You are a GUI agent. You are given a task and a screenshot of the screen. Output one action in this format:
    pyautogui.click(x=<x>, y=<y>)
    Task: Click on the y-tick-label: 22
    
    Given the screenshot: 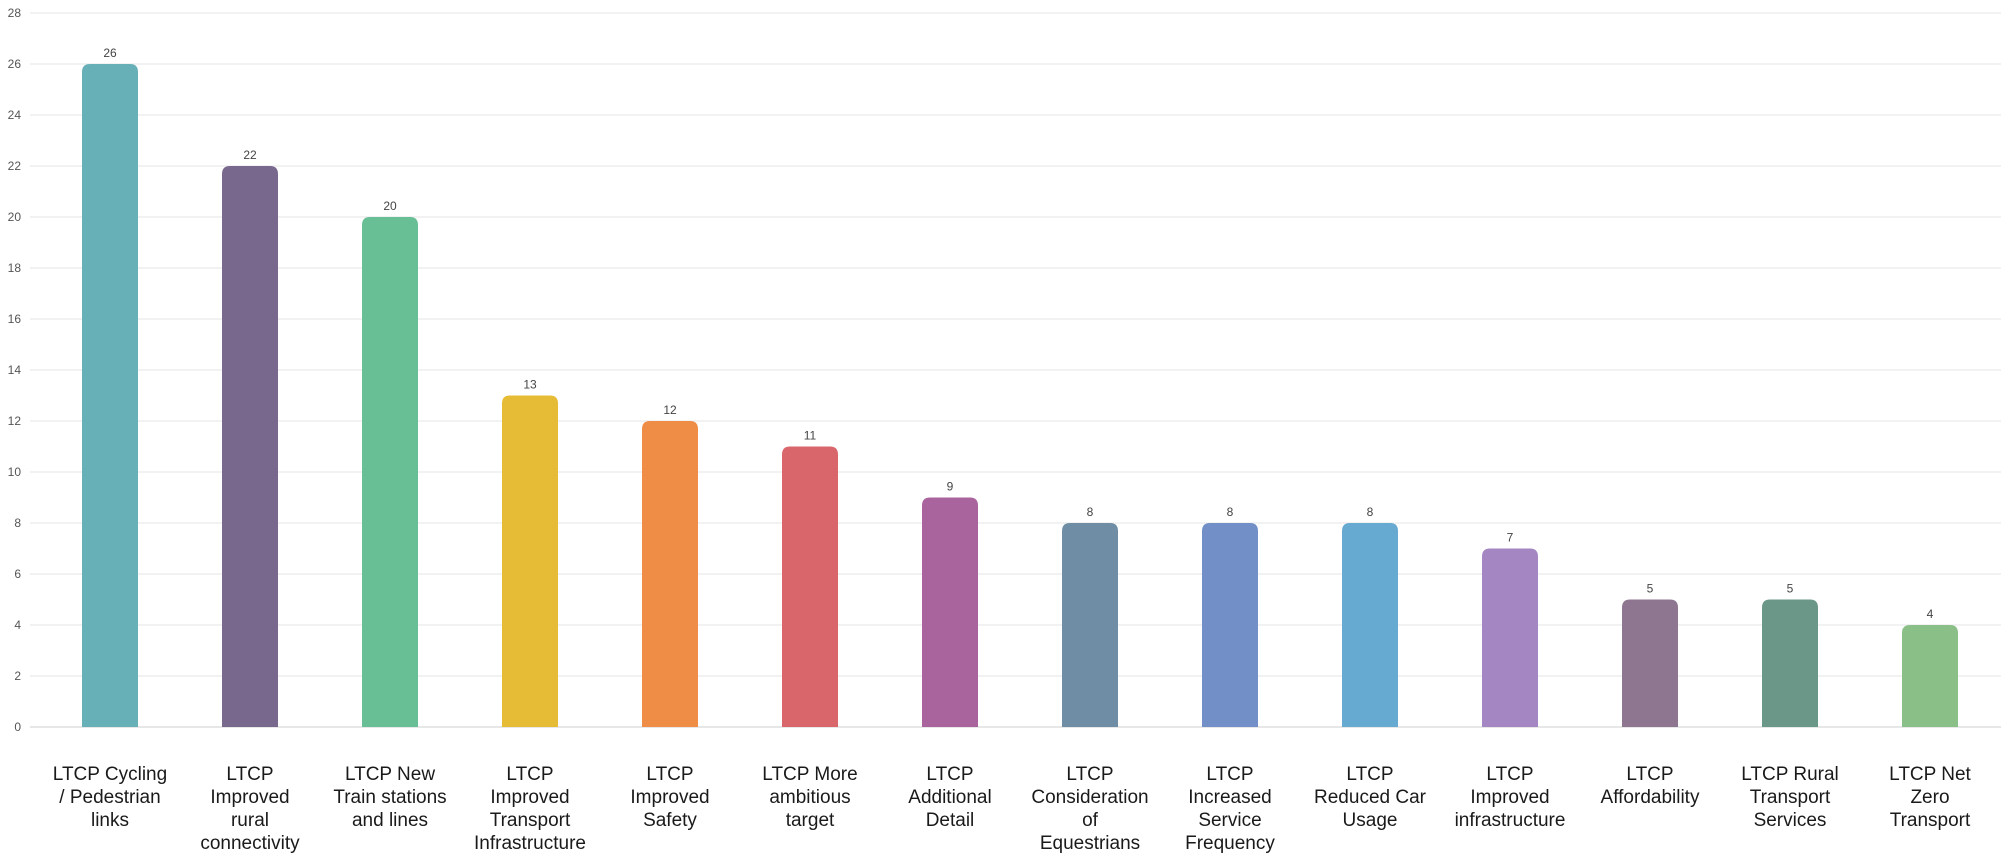 What is the action you would take?
    pyautogui.click(x=15, y=166)
    